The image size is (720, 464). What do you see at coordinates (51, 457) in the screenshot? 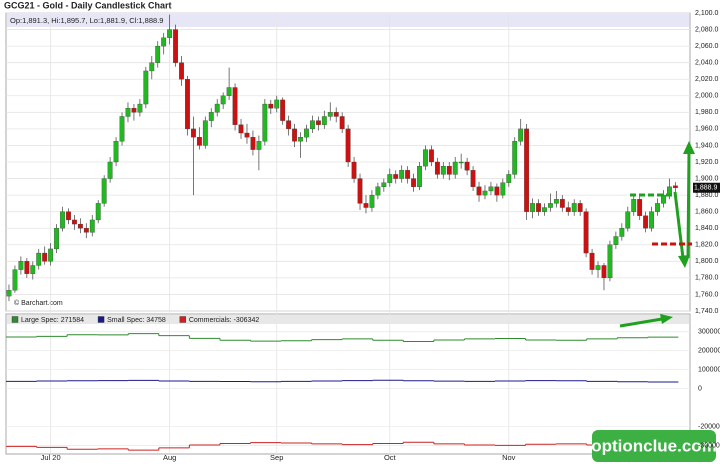
I see `x-tick-label: Jul 20` at bounding box center [51, 457].